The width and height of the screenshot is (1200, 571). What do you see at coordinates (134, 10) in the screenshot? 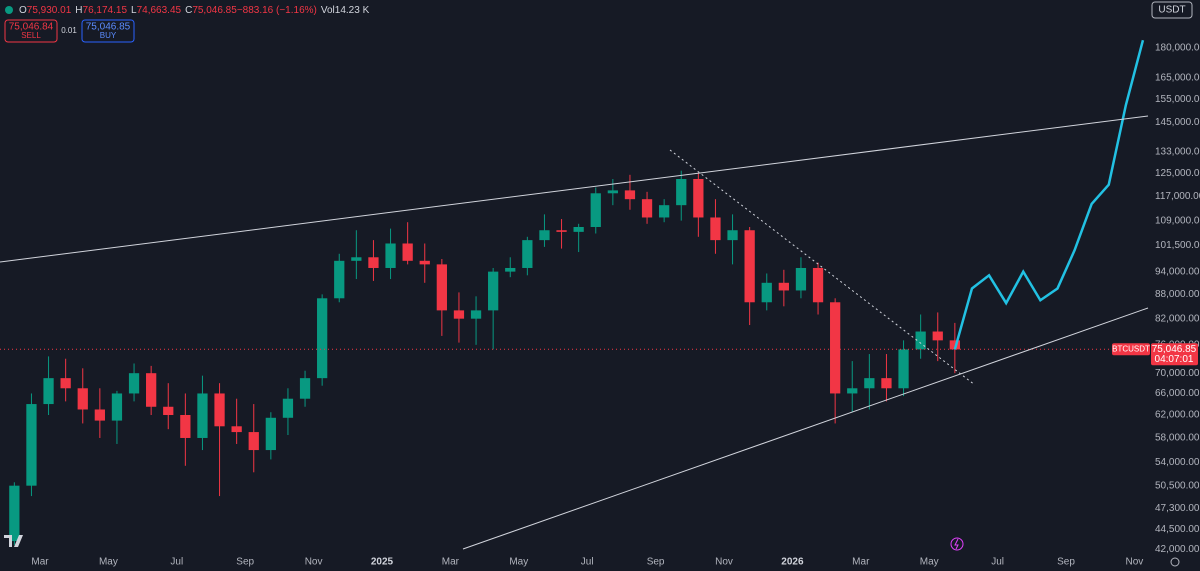
I see `legend-label: L` at bounding box center [134, 10].